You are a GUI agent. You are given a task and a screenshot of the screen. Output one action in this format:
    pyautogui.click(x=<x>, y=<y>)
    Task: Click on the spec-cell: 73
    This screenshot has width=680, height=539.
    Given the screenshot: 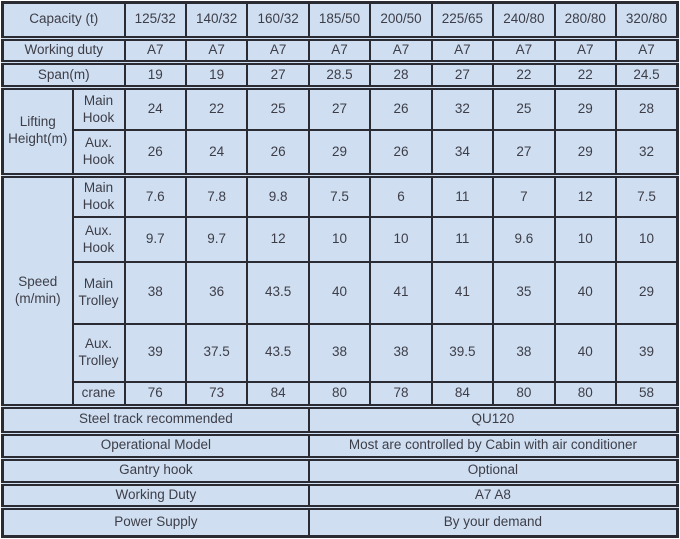 What is the action you would take?
    pyautogui.click(x=216, y=394)
    